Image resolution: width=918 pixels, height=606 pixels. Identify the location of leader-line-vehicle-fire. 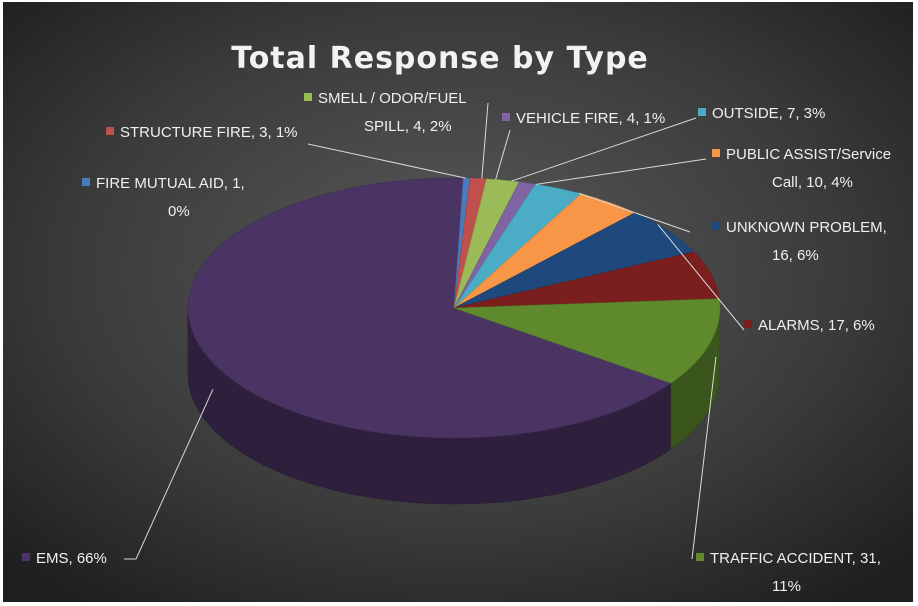
(503, 154).